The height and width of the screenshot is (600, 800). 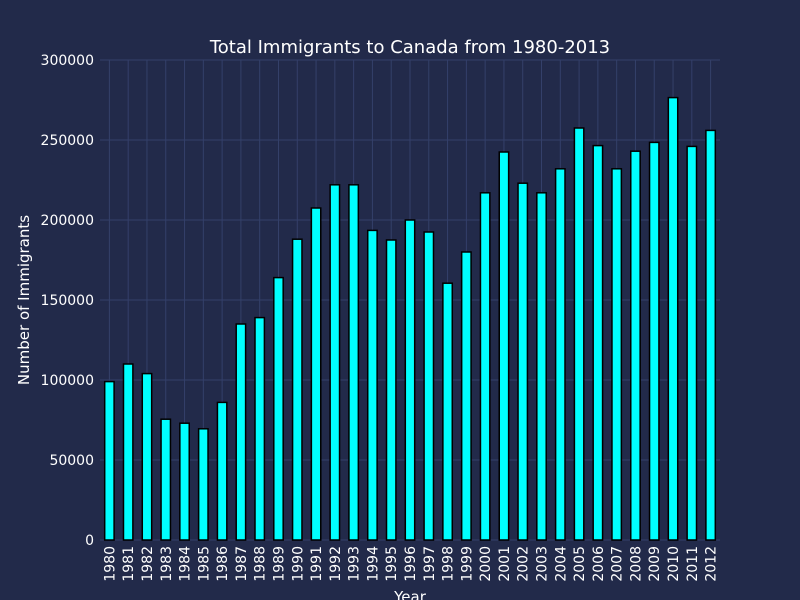 I want to click on y-tick-label: 200000, so click(x=67, y=221).